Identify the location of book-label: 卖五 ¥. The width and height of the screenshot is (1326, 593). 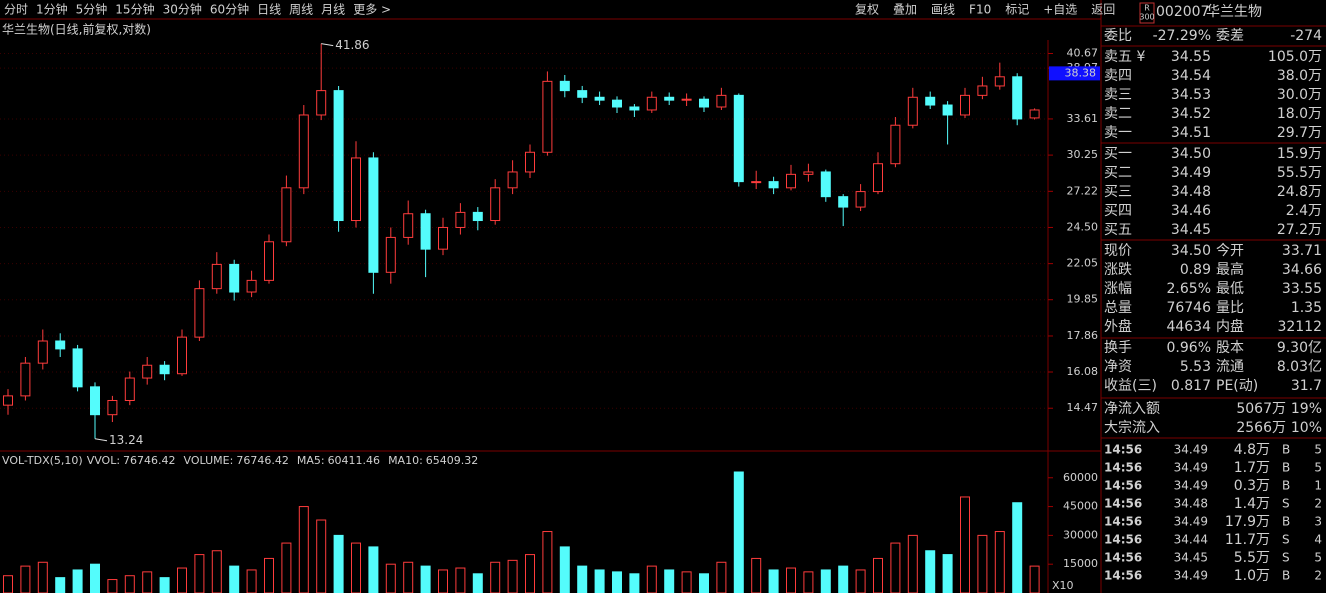
(1124, 57).